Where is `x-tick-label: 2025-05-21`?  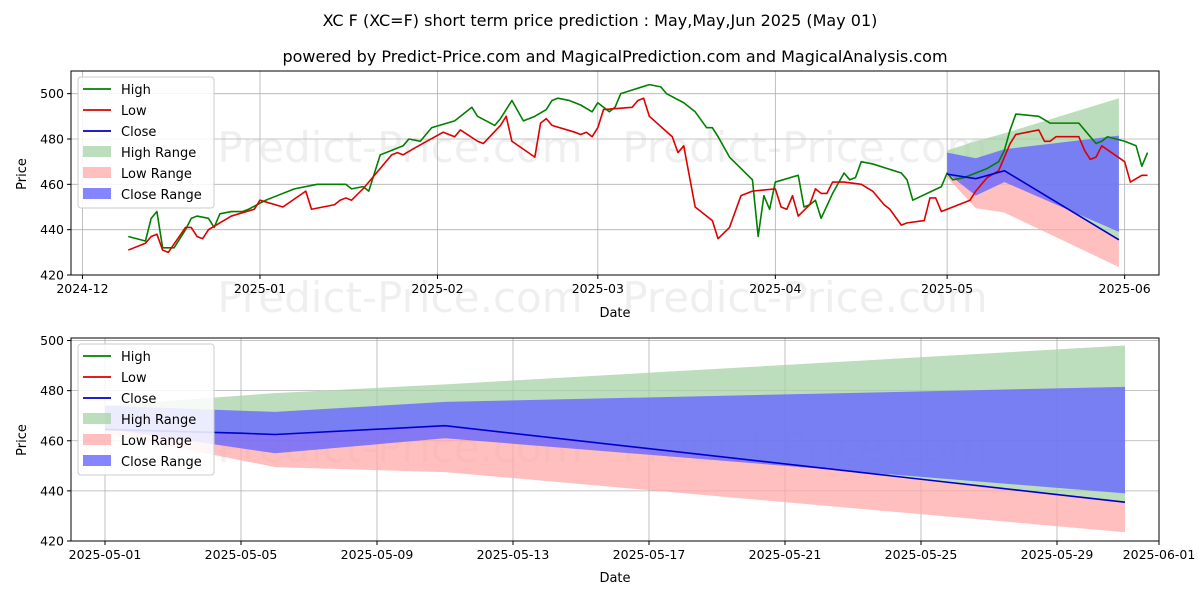 x-tick-label: 2025-05-21 is located at coordinates (785, 554).